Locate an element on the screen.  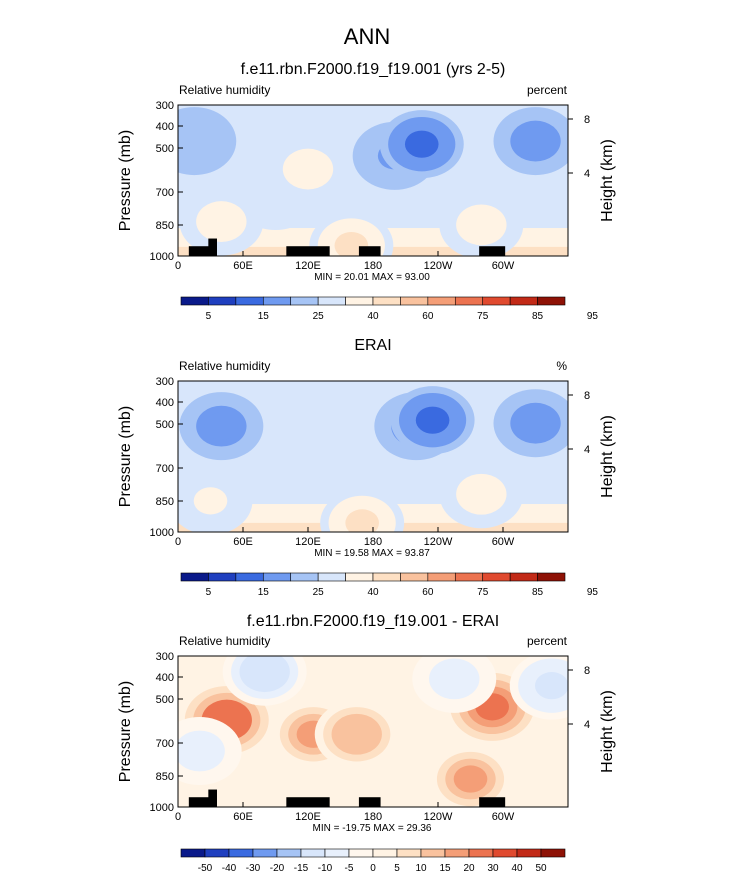
colorbar-label: -30 is located at coordinates (253, 868).